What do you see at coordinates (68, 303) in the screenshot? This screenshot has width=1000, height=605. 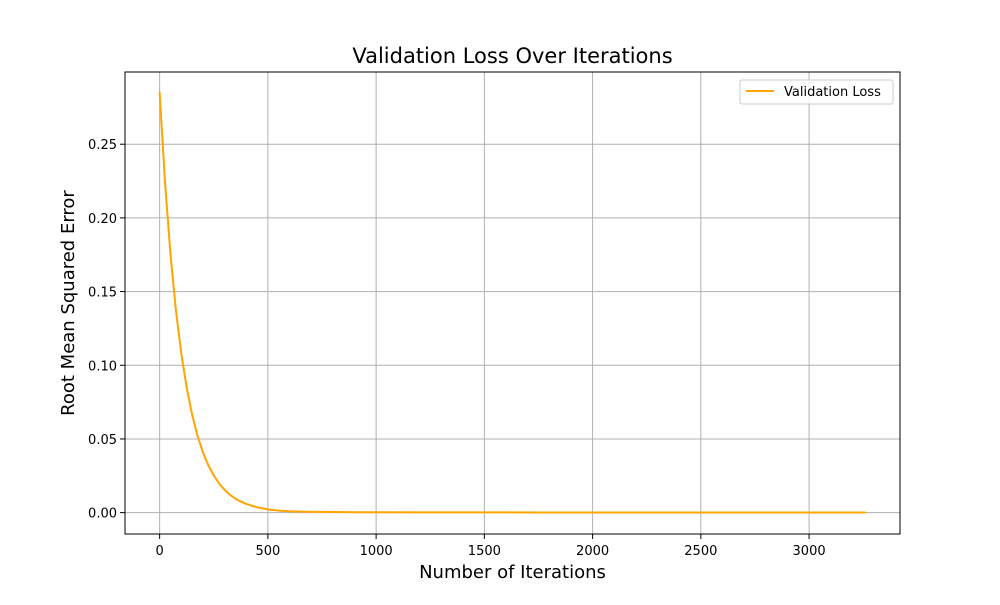 I see `y-axis-label: Root Mean Squared Error` at bounding box center [68, 303].